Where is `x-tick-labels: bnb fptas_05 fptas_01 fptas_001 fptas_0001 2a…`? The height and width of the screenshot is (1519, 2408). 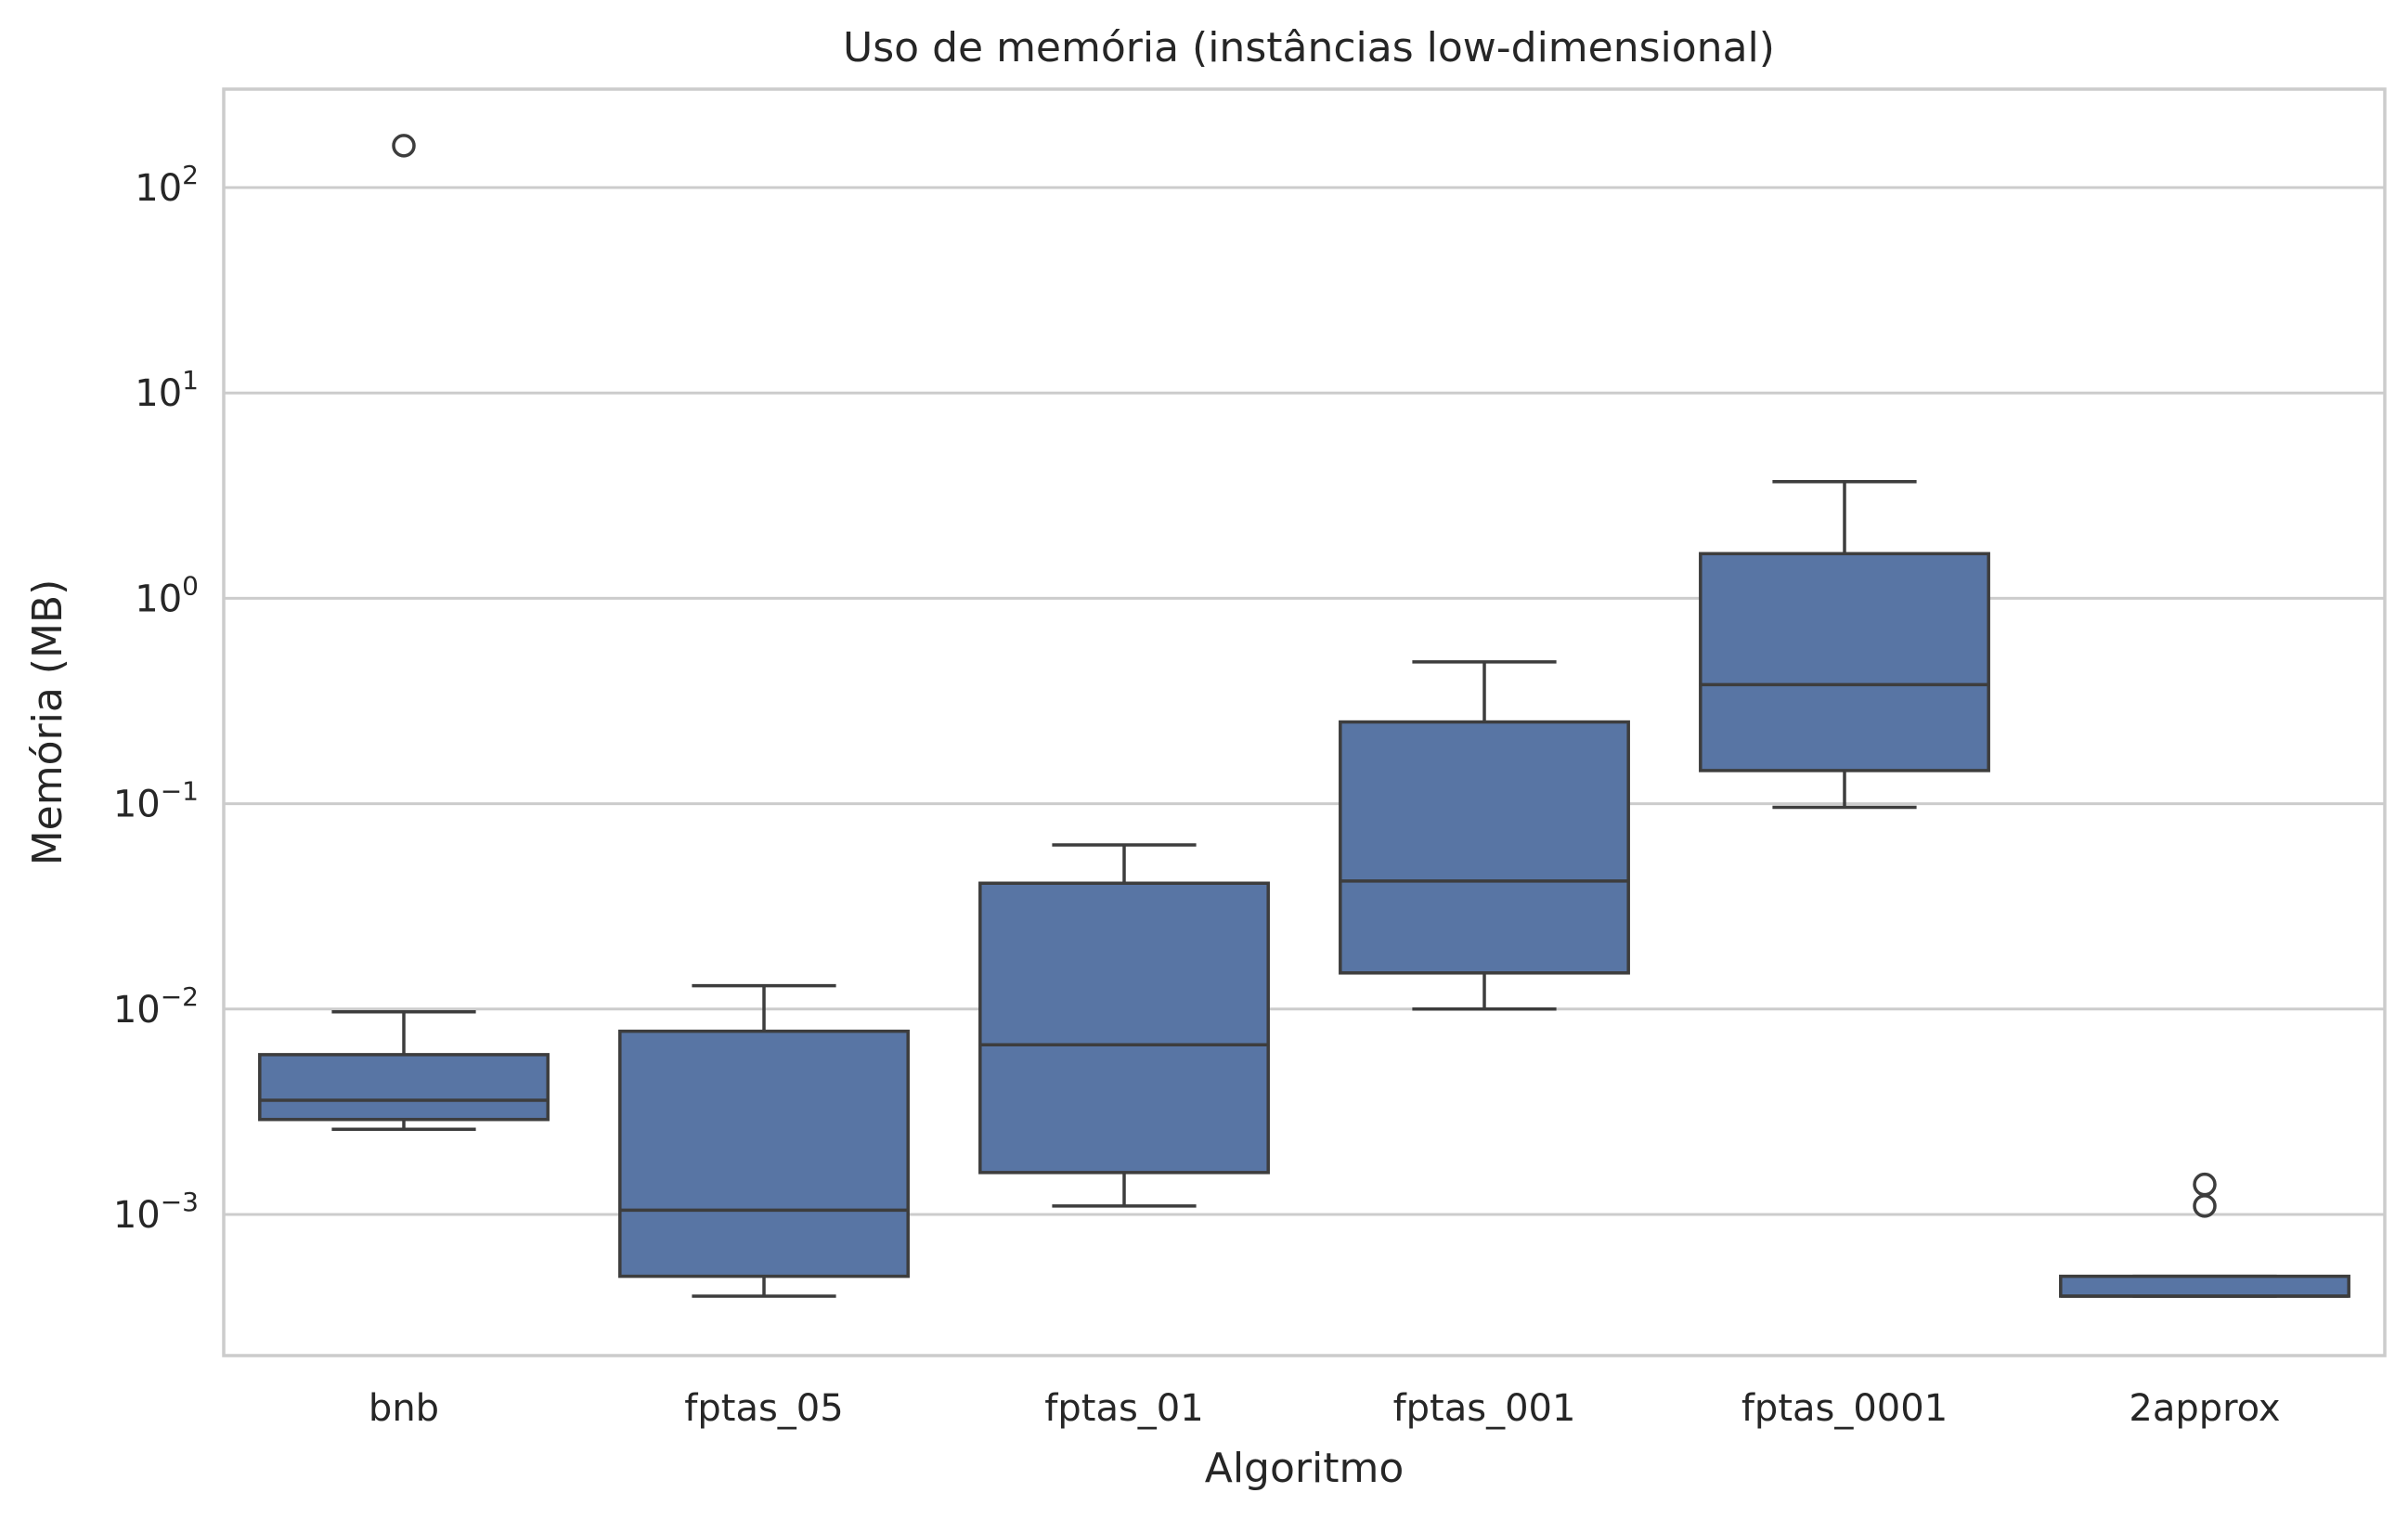
x-tick-labels: bnb fptas_05 fptas_01 fptas_001 fptas_0001 2a… is located at coordinates (1325, 1408).